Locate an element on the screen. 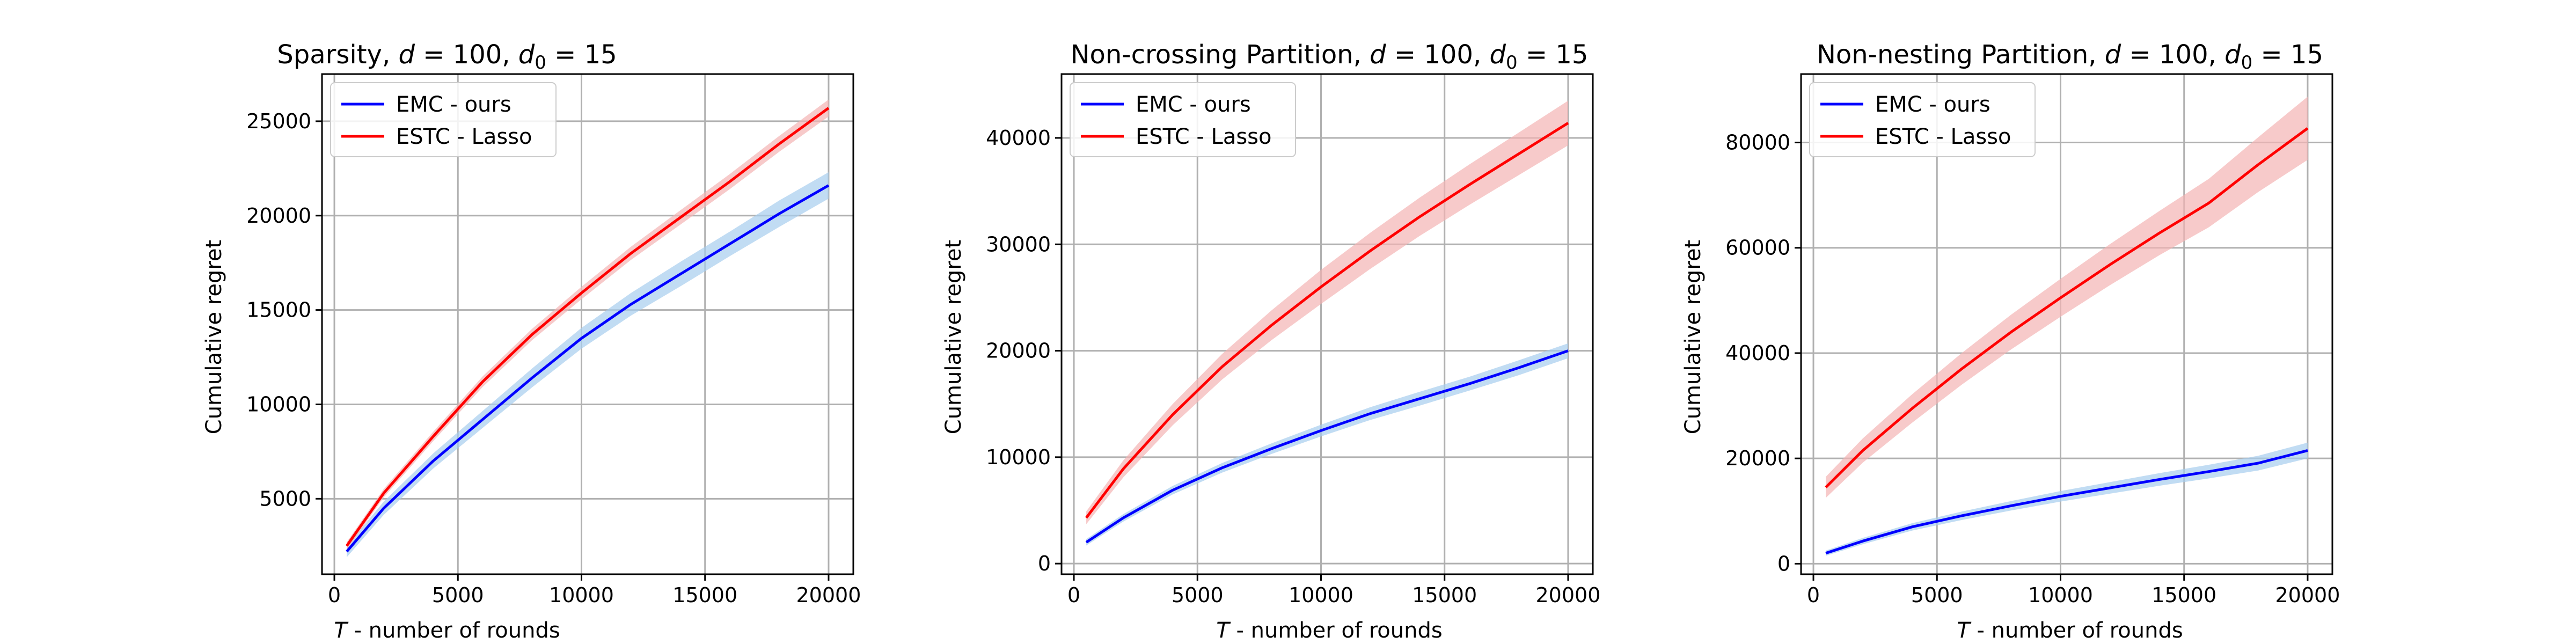 The height and width of the screenshot is (644, 2576). y-tick-label: 60000 is located at coordinates (1757, 248).